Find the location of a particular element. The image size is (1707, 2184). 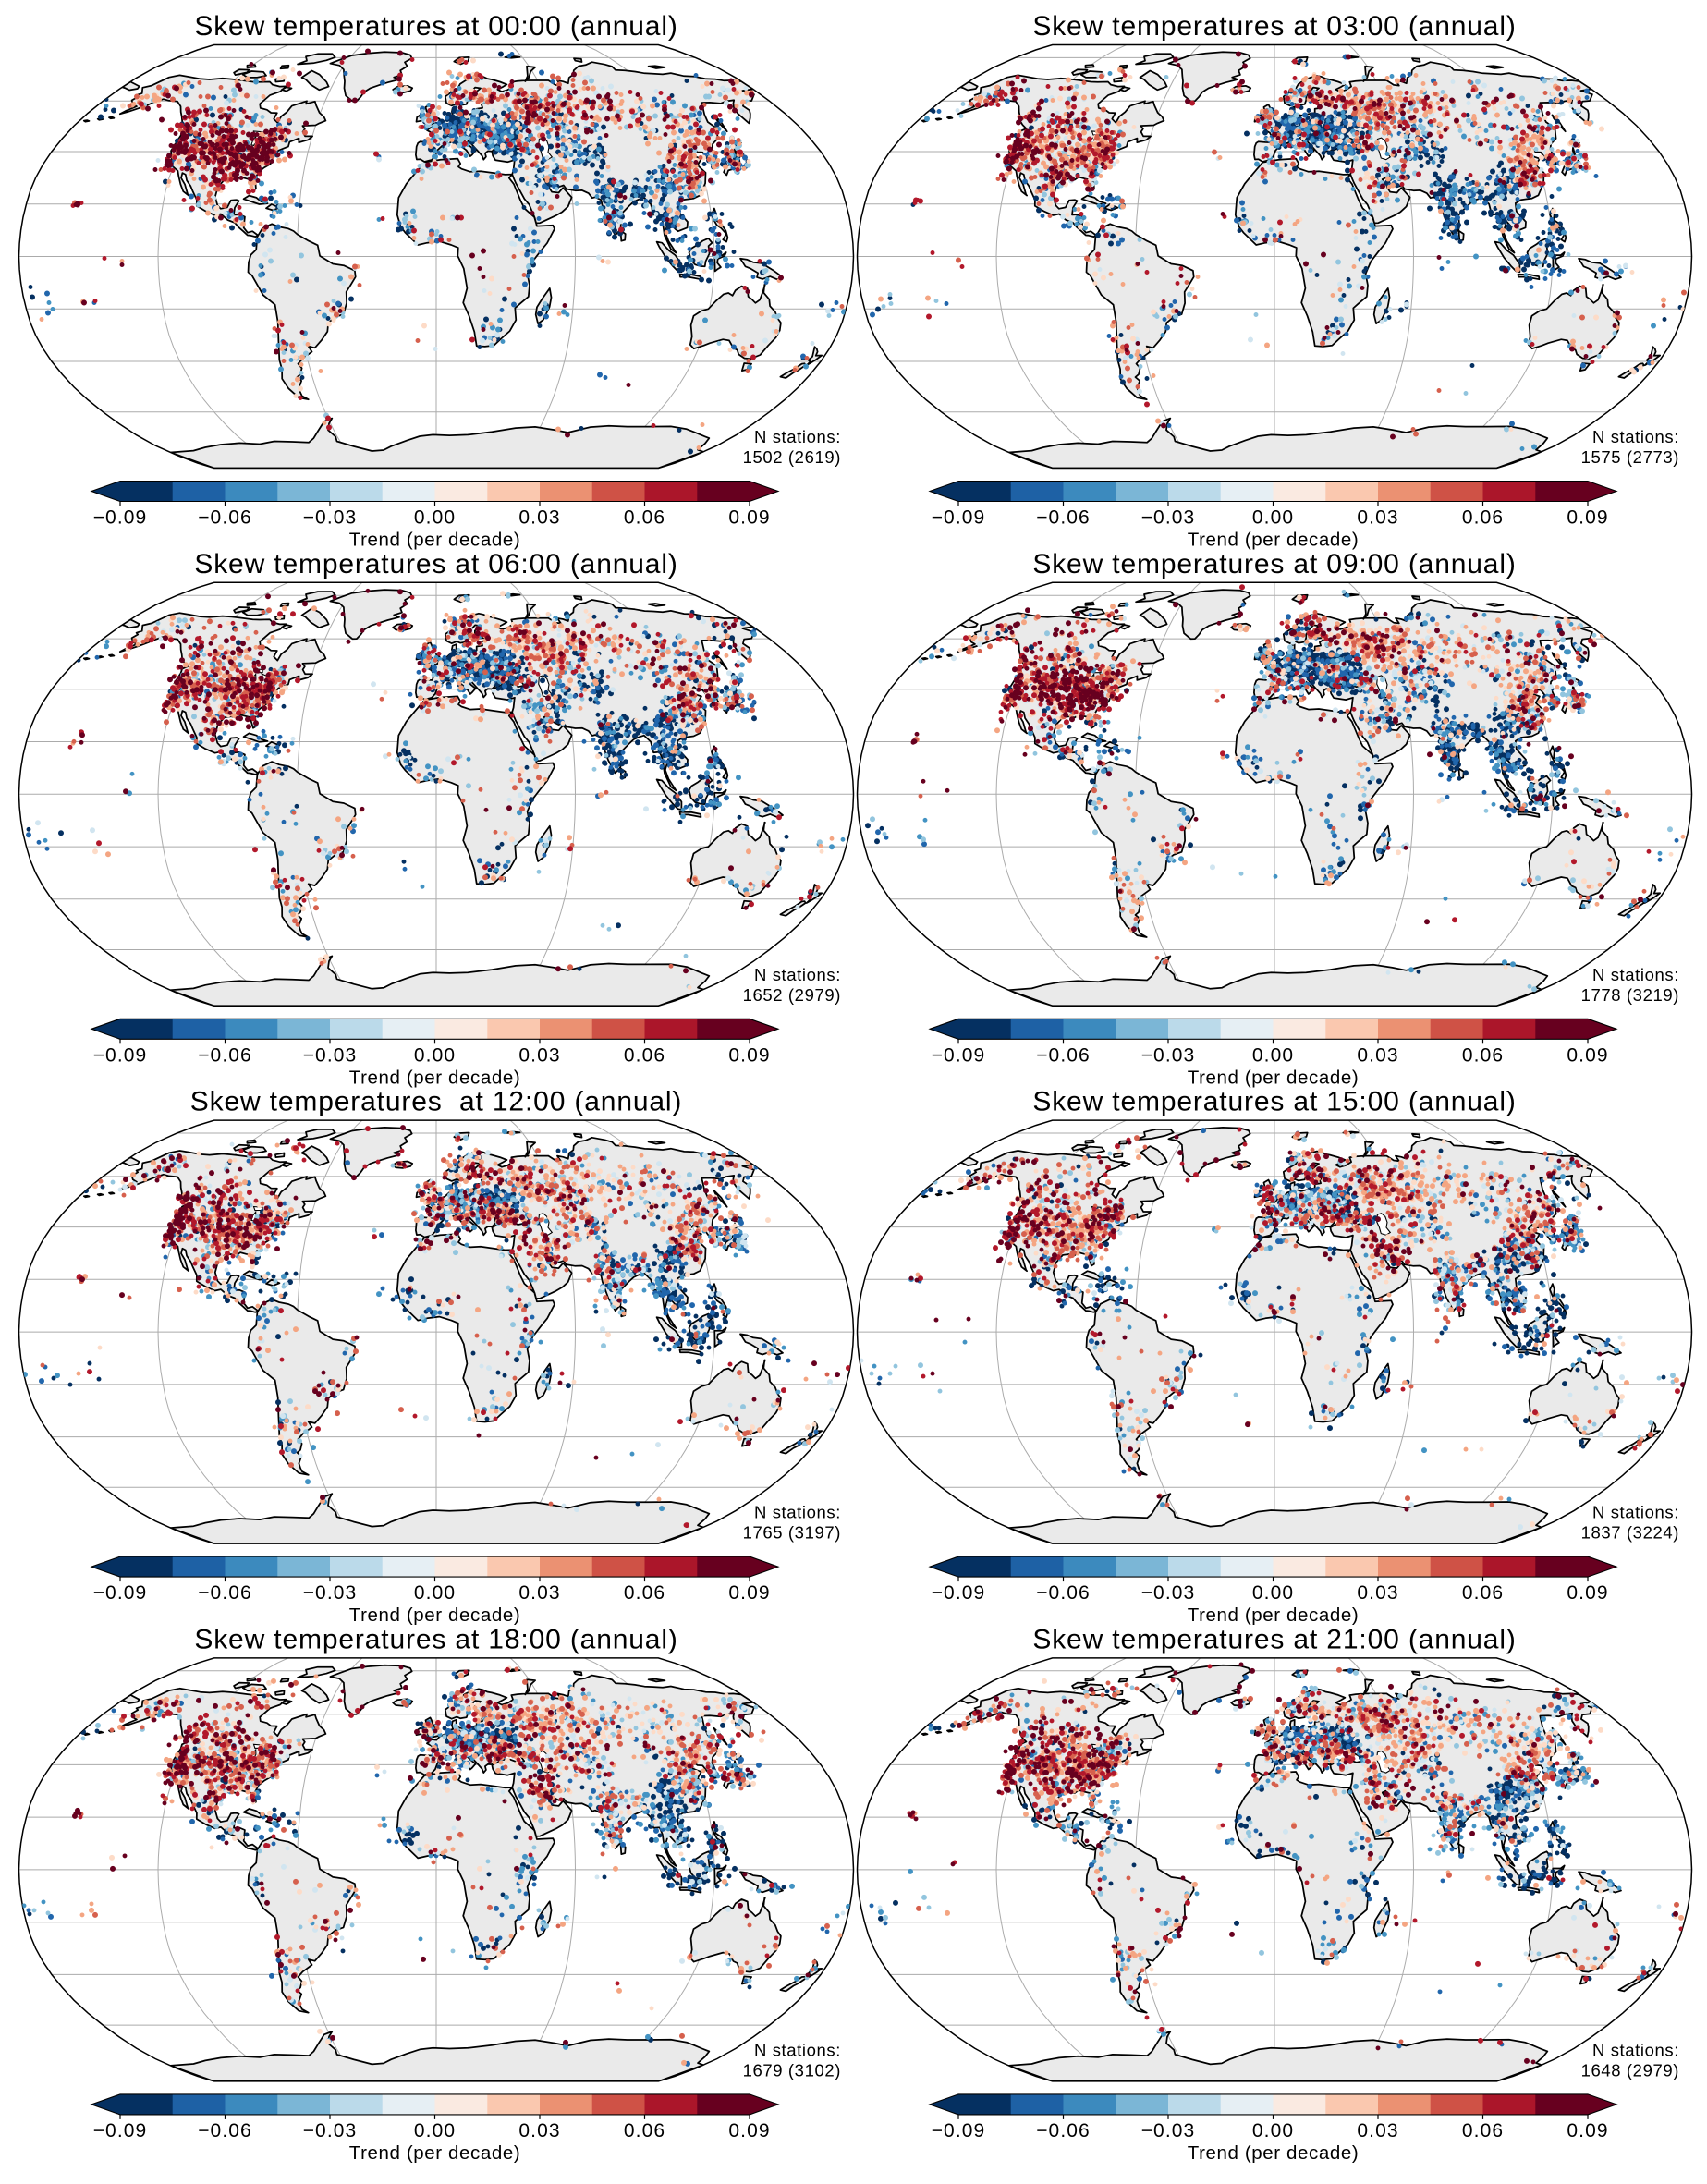

svg-text:Skew temperatures at 00:00 (an: Skew temperatures at 00:00 (annual) is located at coordinates (436, 26).